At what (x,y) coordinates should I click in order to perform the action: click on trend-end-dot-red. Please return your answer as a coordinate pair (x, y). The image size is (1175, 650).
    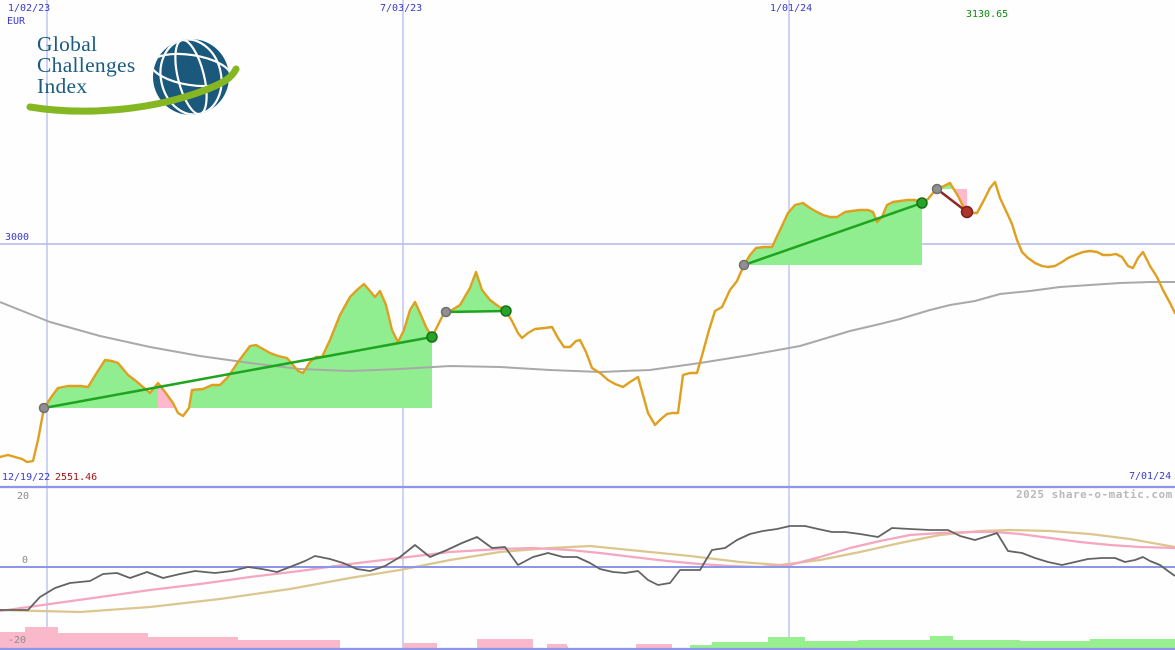
    Looking at the image, I should click on (967, 212).